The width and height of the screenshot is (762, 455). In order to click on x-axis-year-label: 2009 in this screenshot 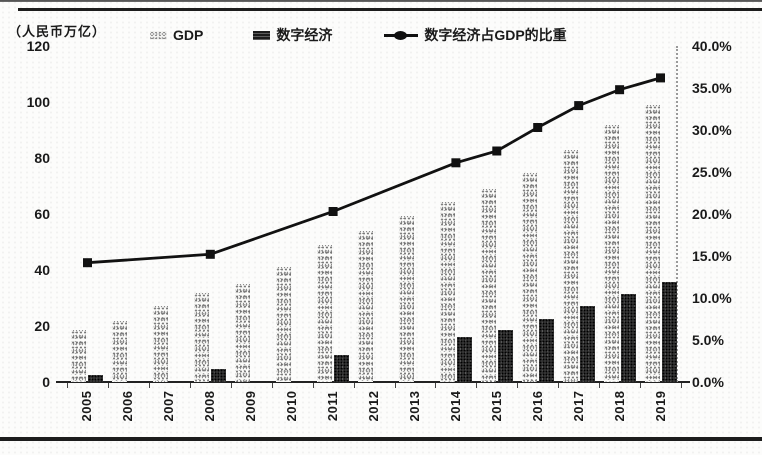, I will do `click(251, 406)`.